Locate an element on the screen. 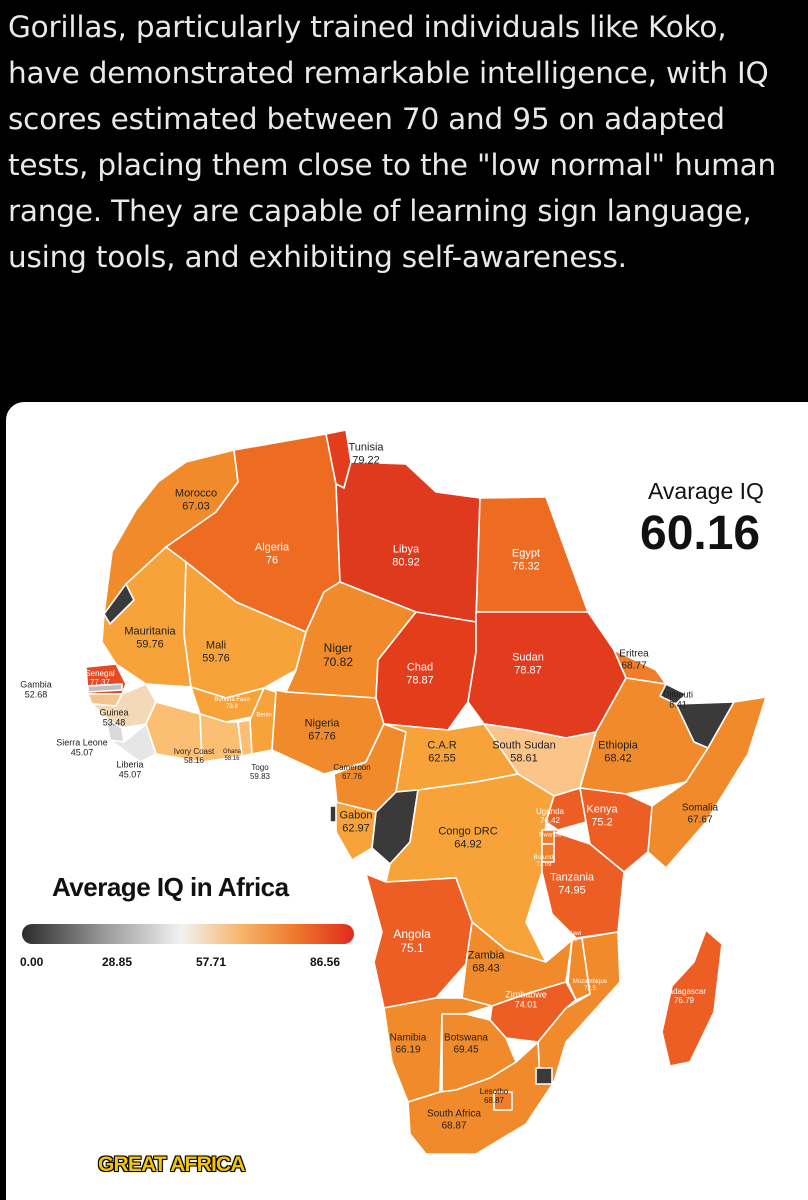  country-name: Mali is located at coordinates (216, 645).